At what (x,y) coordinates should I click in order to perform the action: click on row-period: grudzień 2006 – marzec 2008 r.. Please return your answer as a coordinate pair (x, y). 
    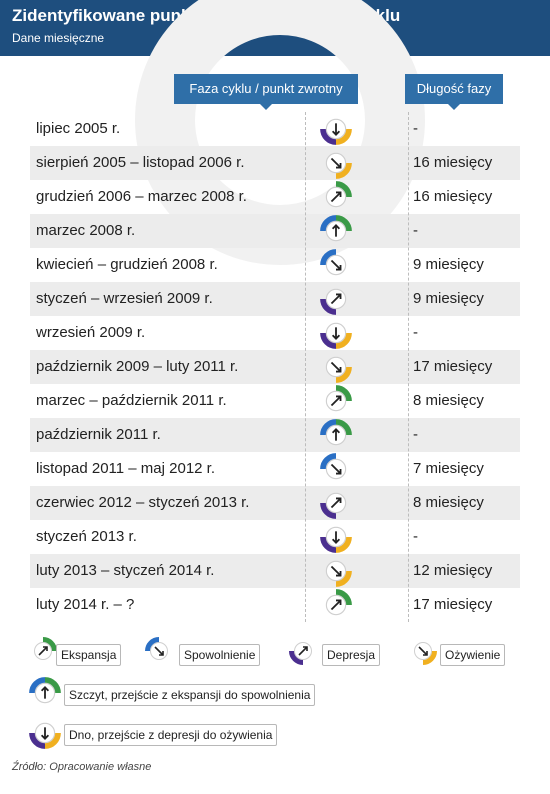
    Looking at the image, I should click on (141, 196).